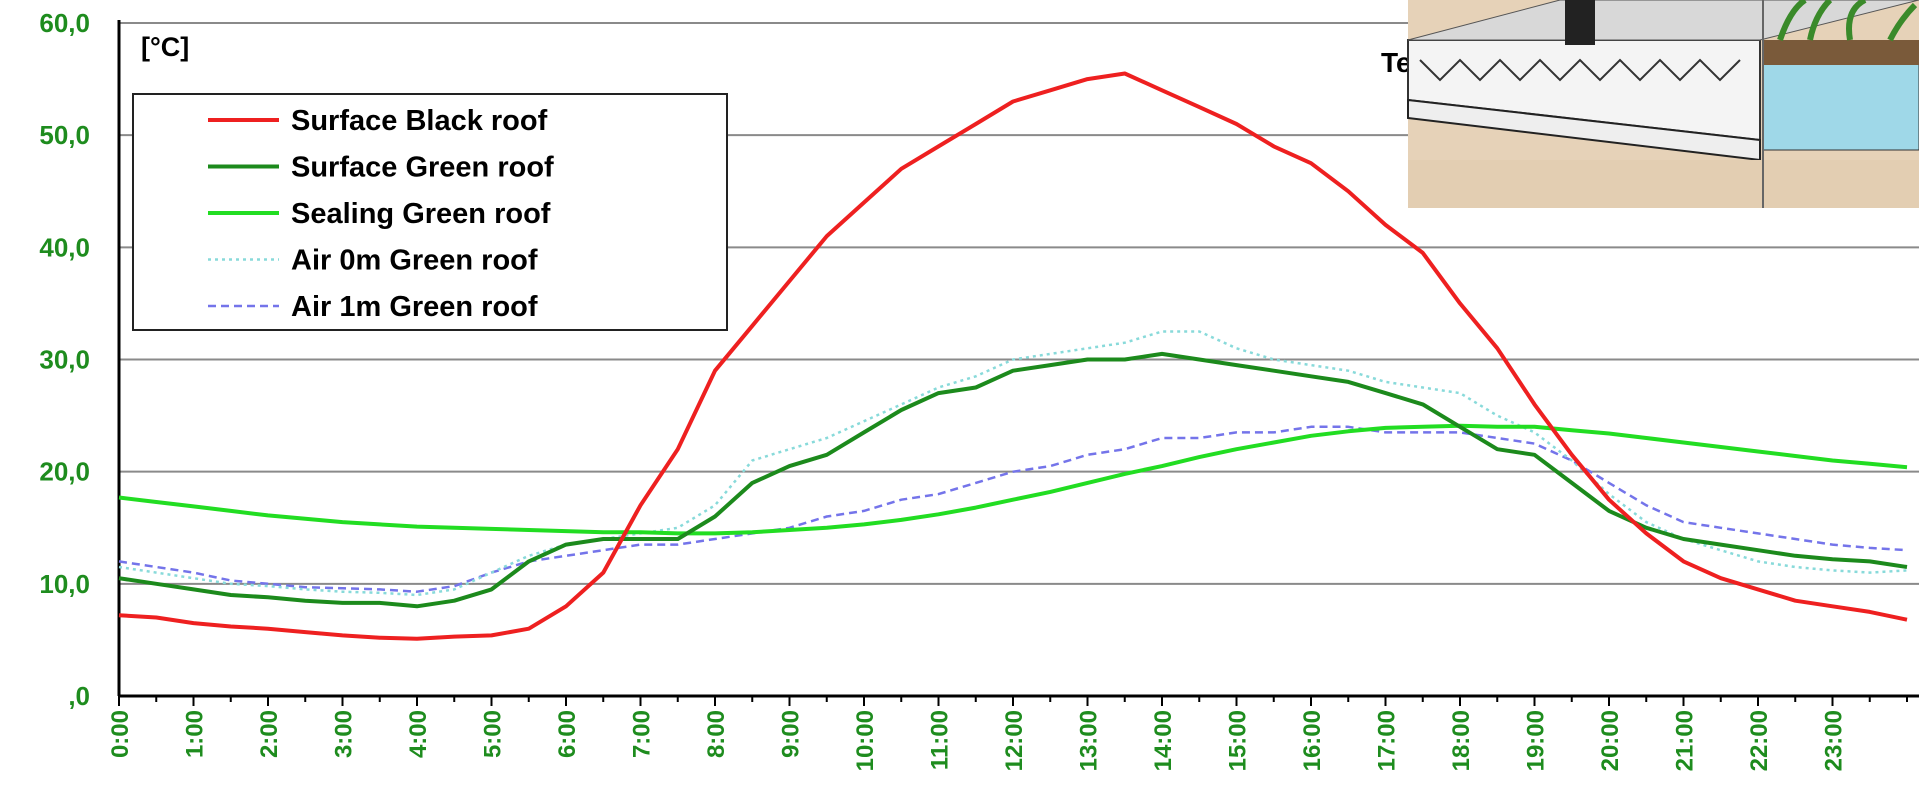 The image size is (1919, 794). Describe the element at coordinates (940, 740) in the screenshot. I see `x-tick-label: 11:00` at that location.